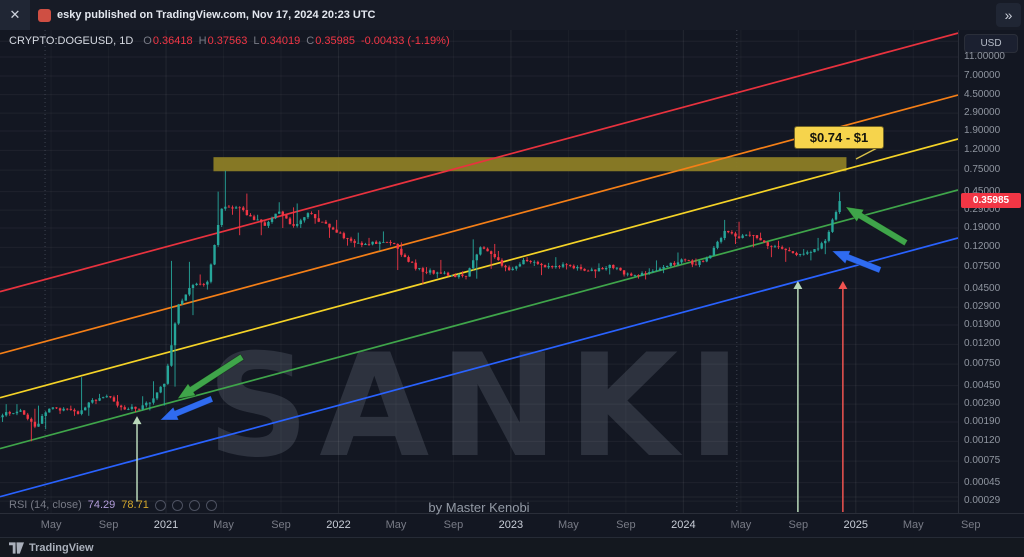  I want to click on rsi-label: RSI (14, close), so click(45, 505).